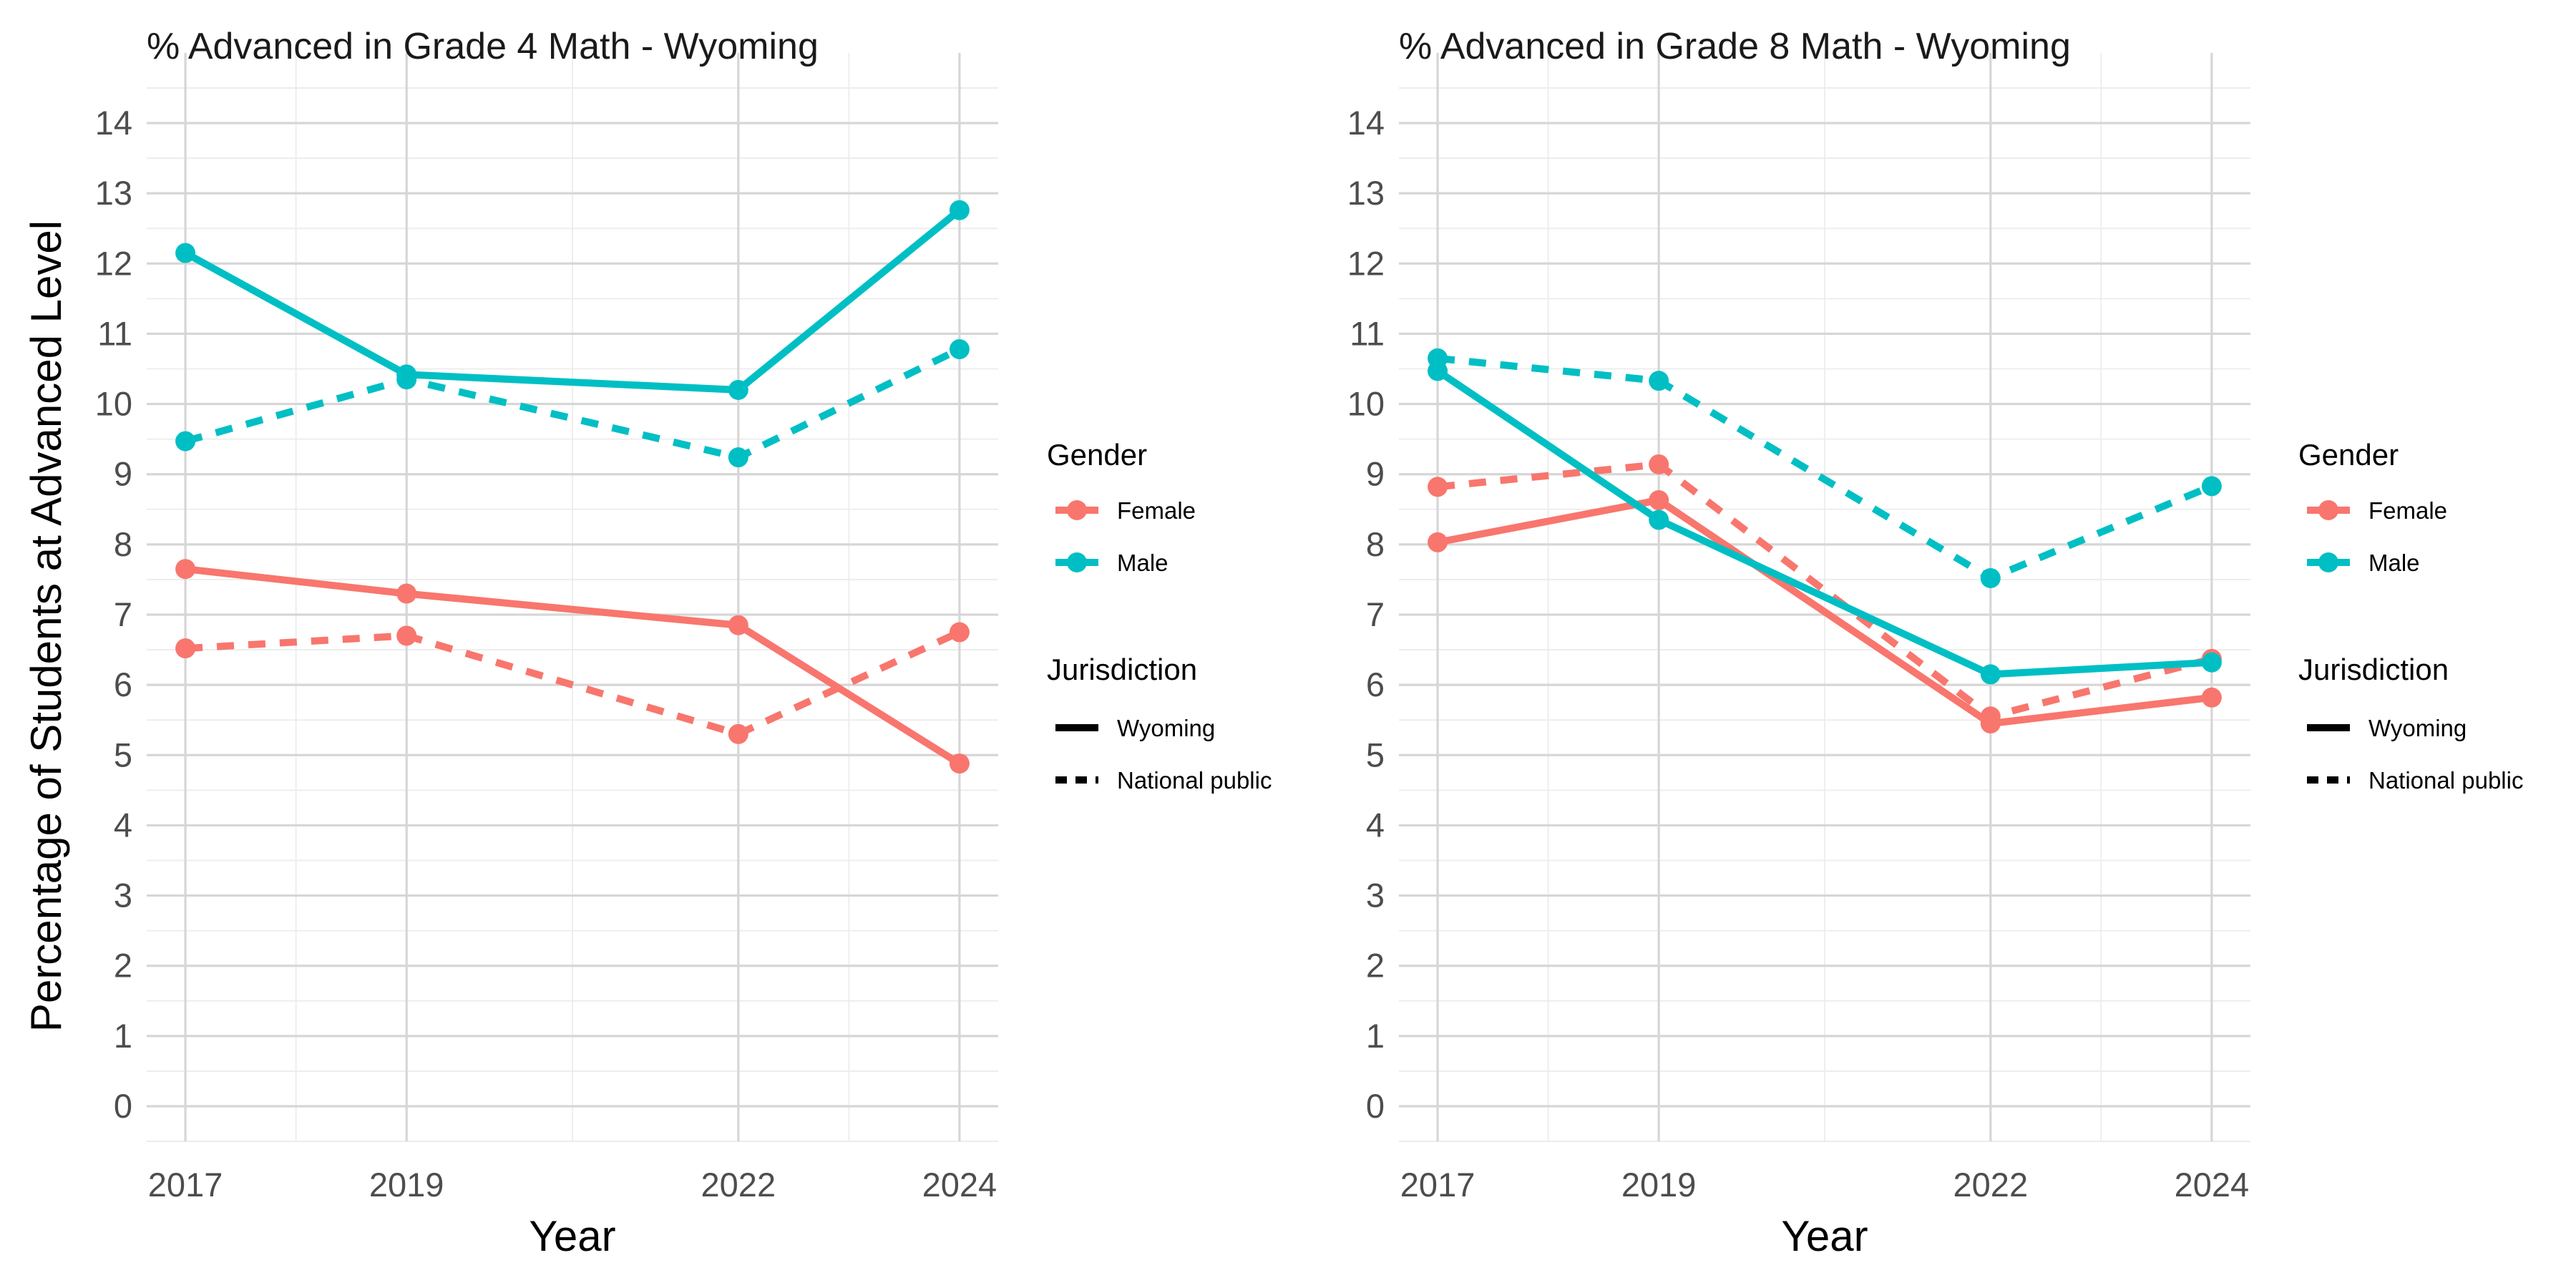 The image size is (2576, 1288). Describe the element at coordinates (483, 46) in the screenshot. I see `chart-title: % Advanced in Grade 4 Math - Wyoming` at that location.